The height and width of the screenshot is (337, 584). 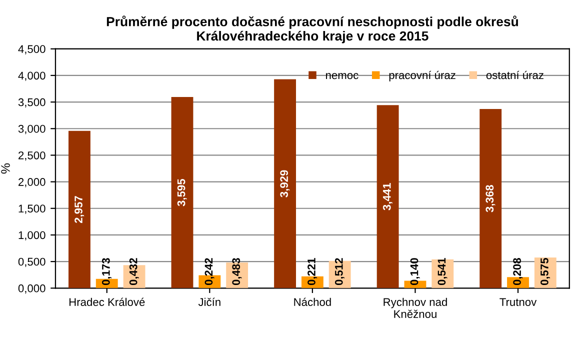 What do you see at coordinates (32, 183) in the screenshot?
I see `y-tick-label: 2,000` at bounding box center [32, 183].